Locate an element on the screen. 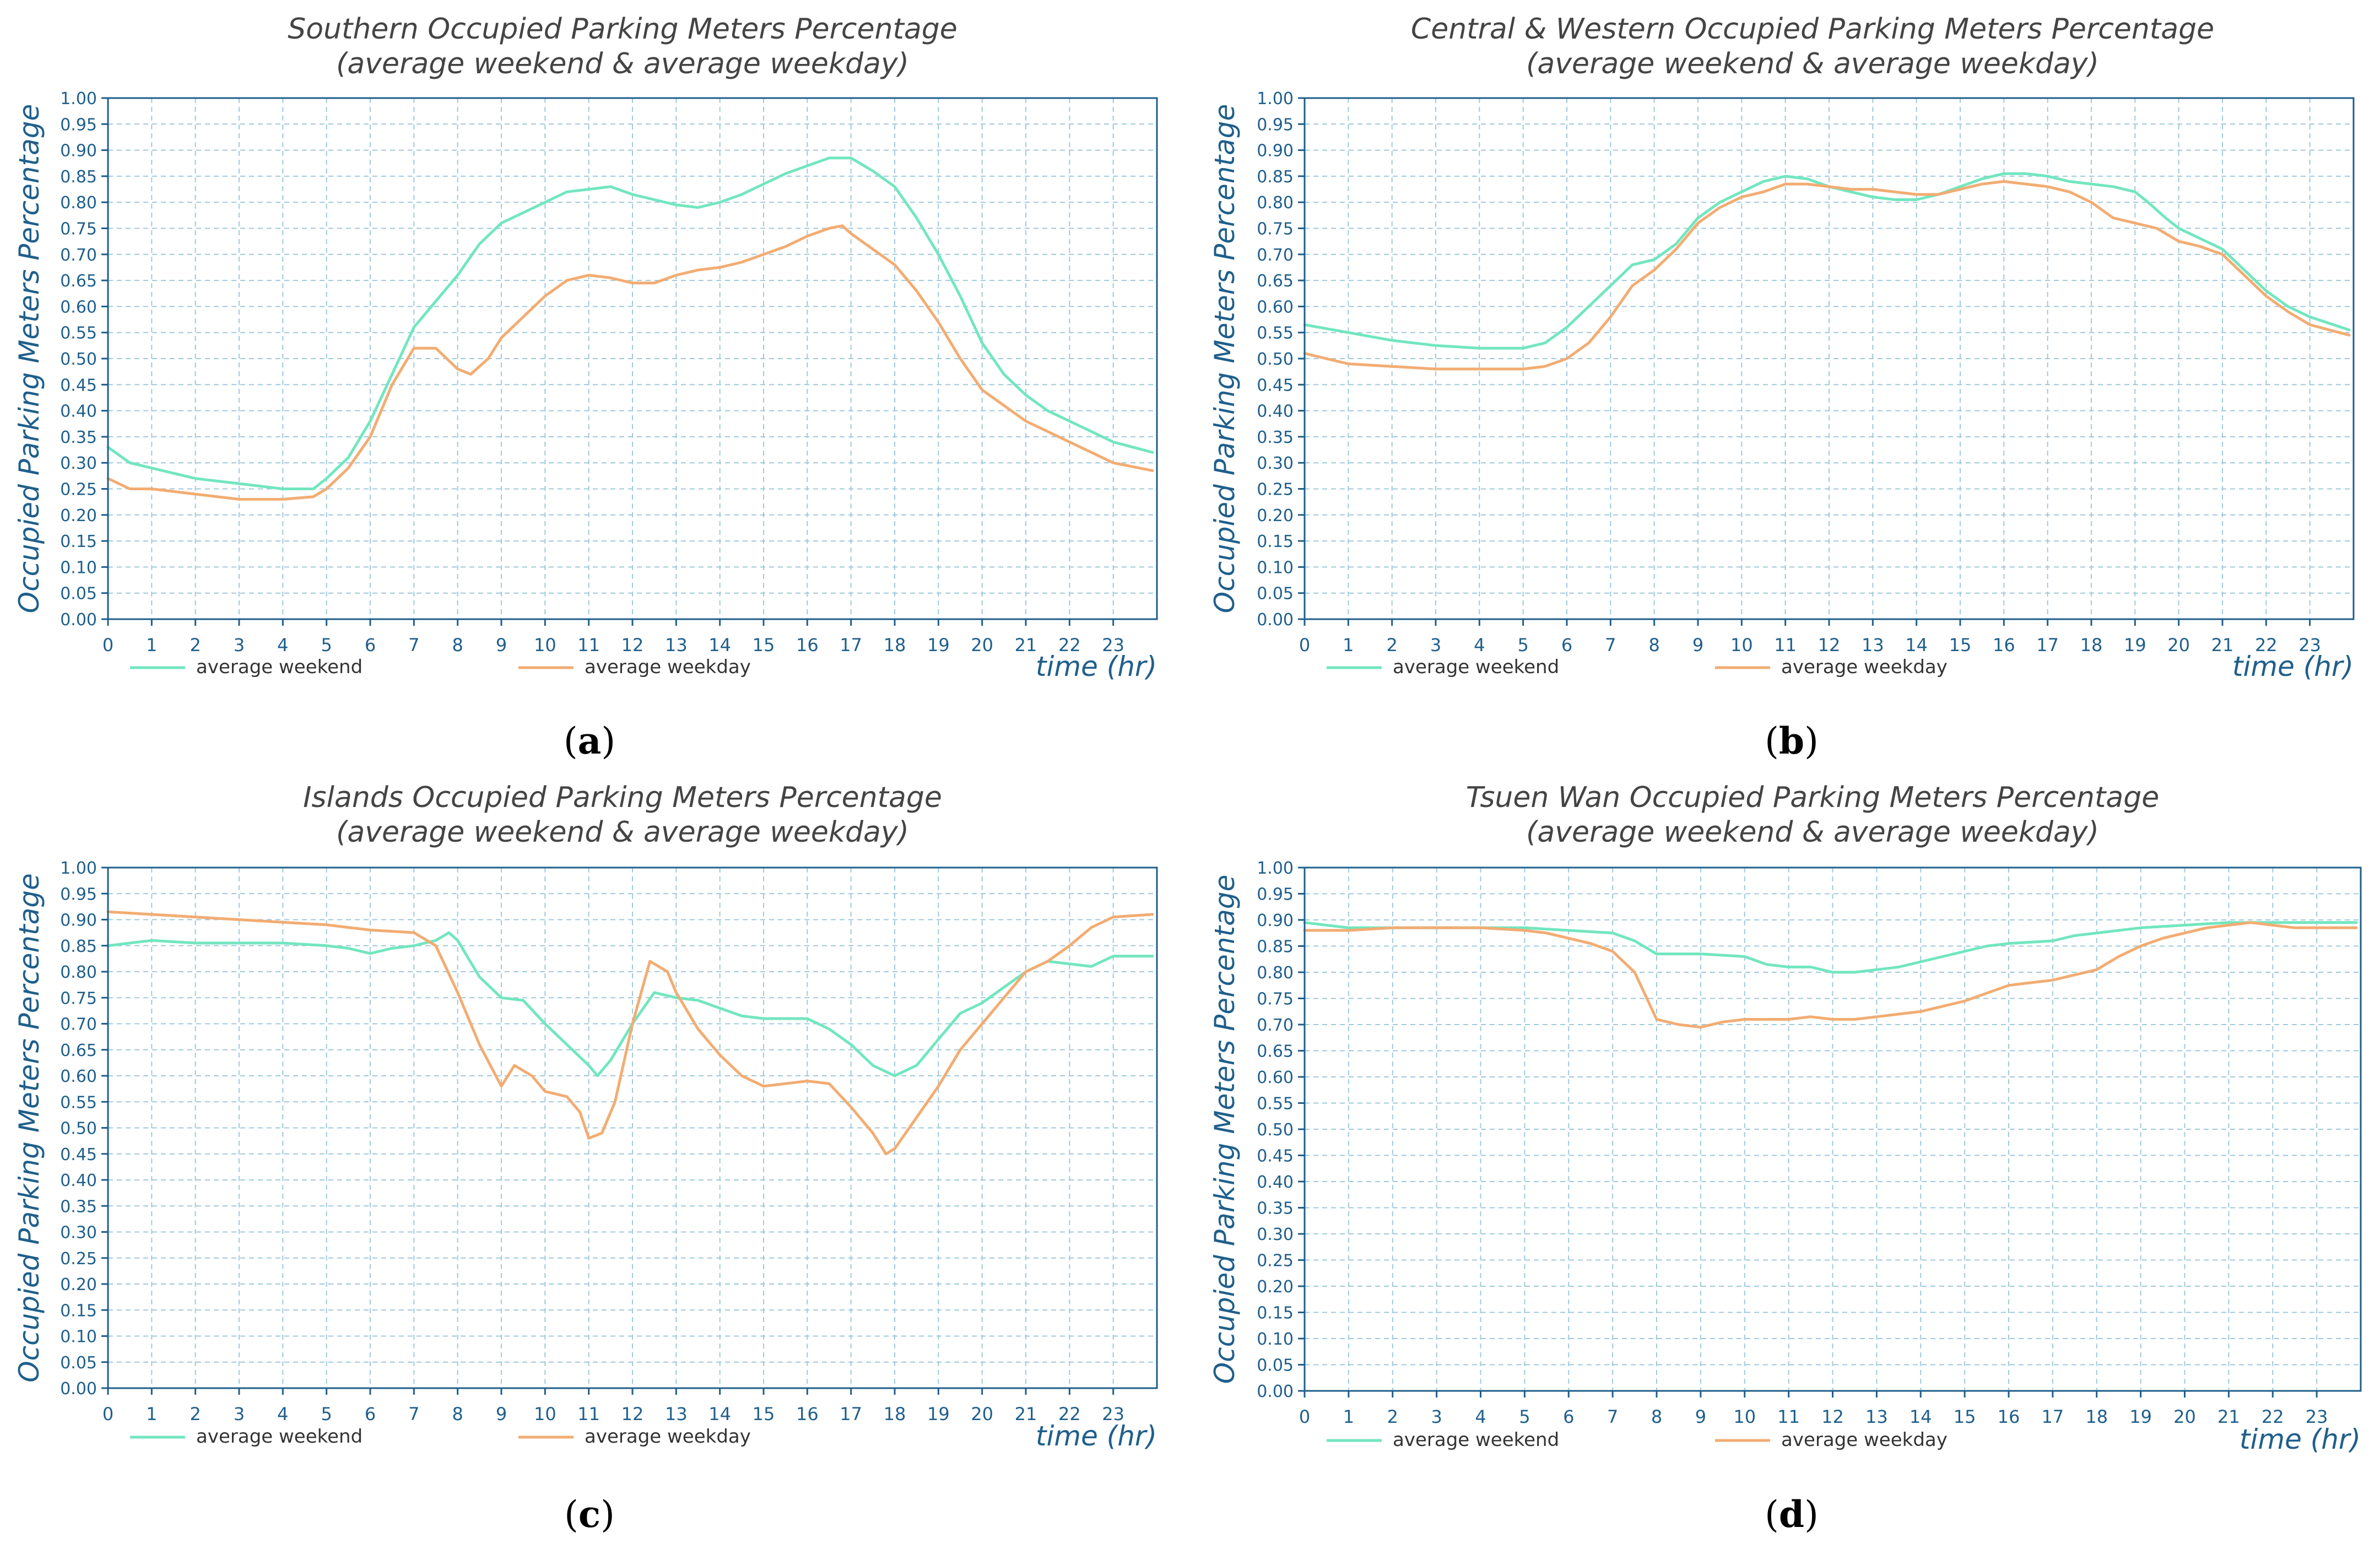  x-tick-label: 1 is located at coordinates (1348, 645).